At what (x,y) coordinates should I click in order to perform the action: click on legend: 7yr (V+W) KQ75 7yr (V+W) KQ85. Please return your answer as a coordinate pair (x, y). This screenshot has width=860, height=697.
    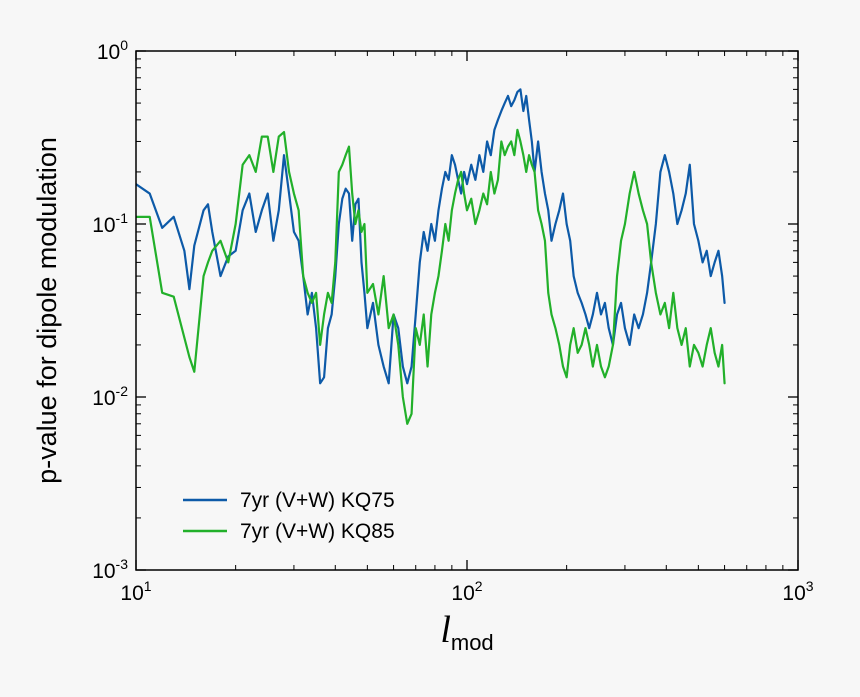
    Looking at the image, I should click on (289, 516).